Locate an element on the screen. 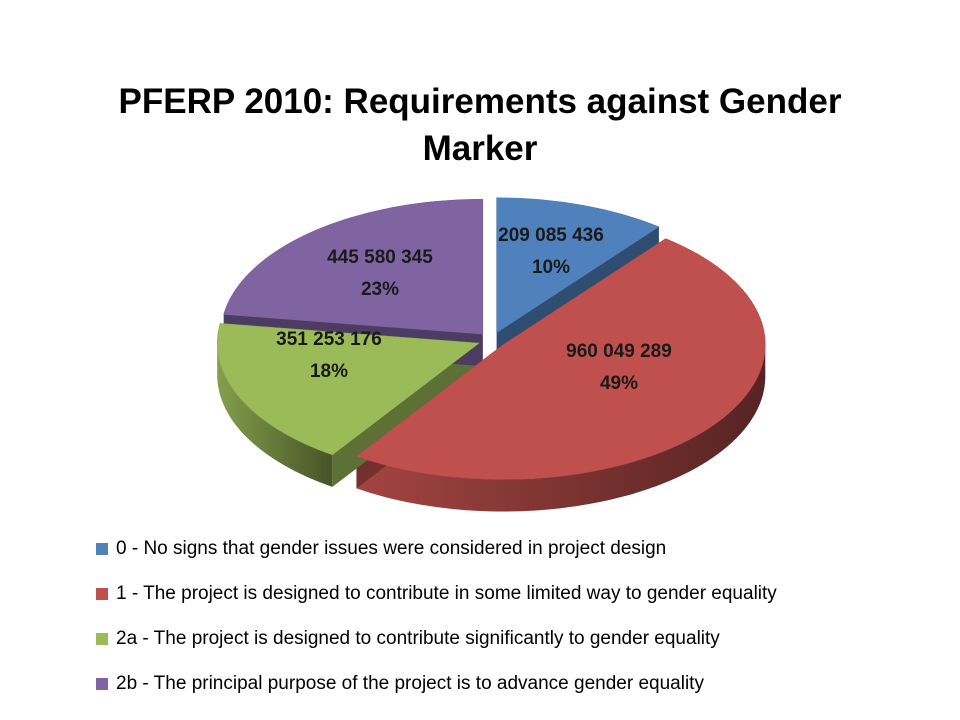 The width and height of the screenshot is (960, 720). slice-value-label: 209 085 436 is located at coordinates (551, 235).